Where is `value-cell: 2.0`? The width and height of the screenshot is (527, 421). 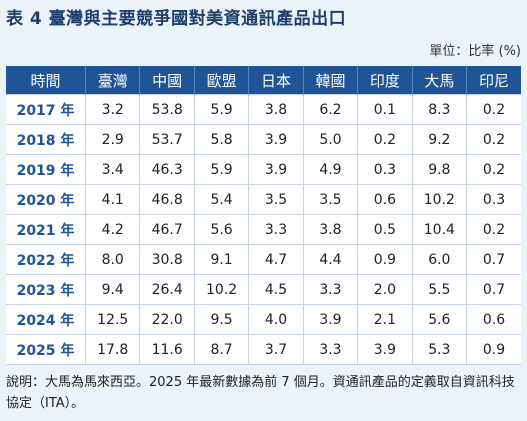 value-cell: 2.0 is located at coordinates (385, 289).